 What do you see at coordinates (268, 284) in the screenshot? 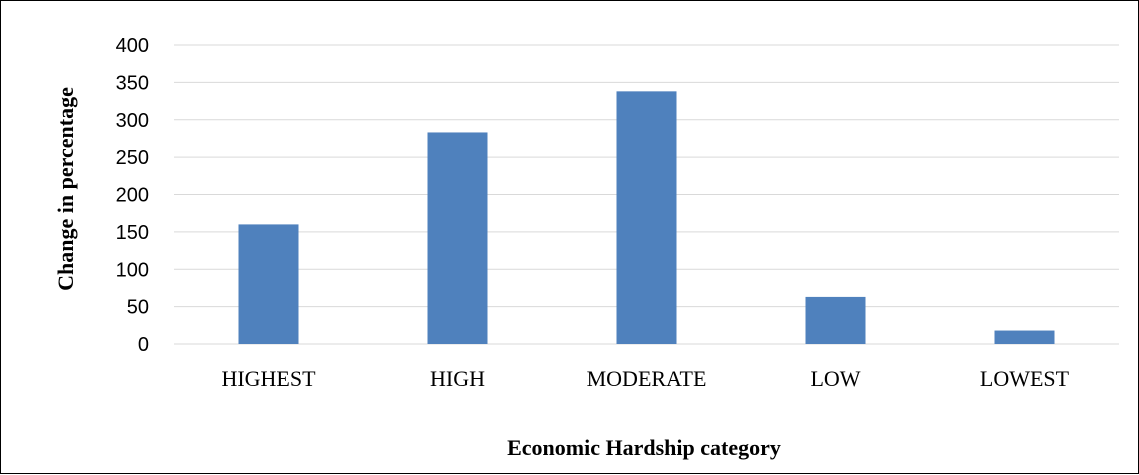
I see `bar-highest` at bounding box center [268, 284].